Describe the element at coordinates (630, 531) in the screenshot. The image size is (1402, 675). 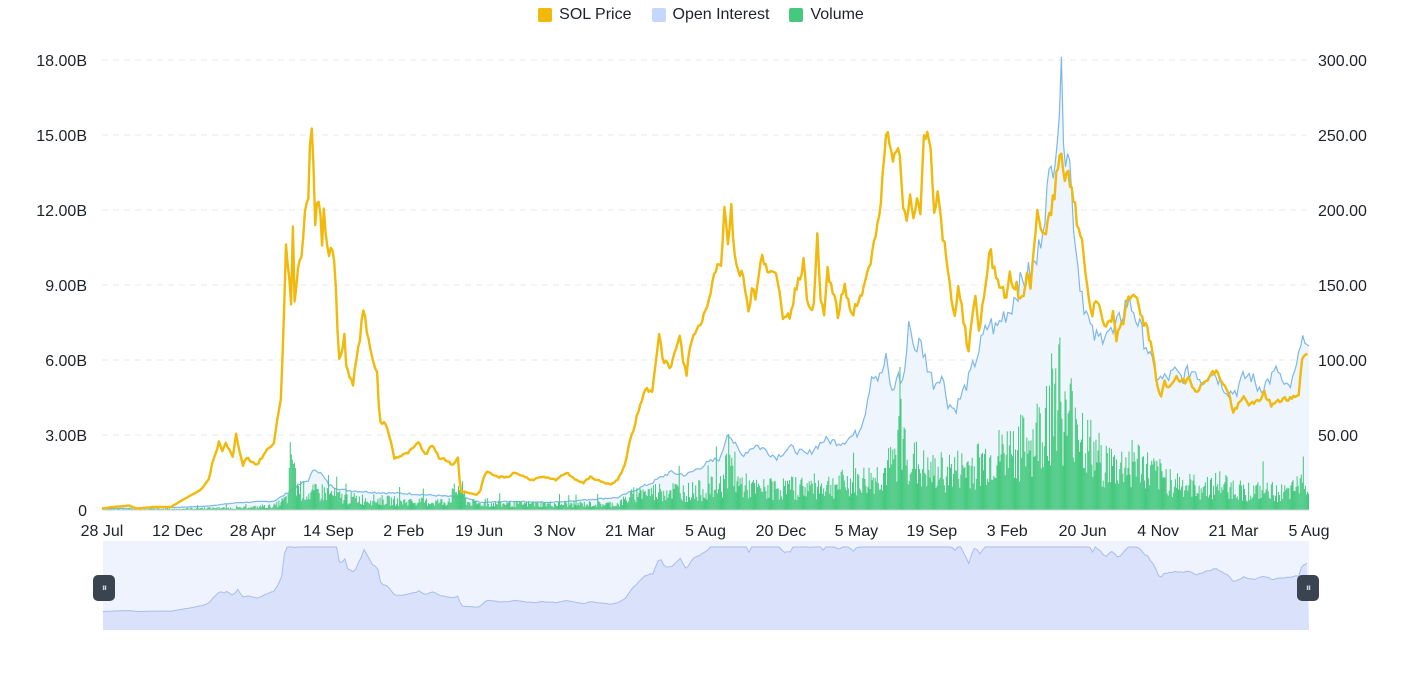
I see `x-axis-tick: 21 Mar` at that location.